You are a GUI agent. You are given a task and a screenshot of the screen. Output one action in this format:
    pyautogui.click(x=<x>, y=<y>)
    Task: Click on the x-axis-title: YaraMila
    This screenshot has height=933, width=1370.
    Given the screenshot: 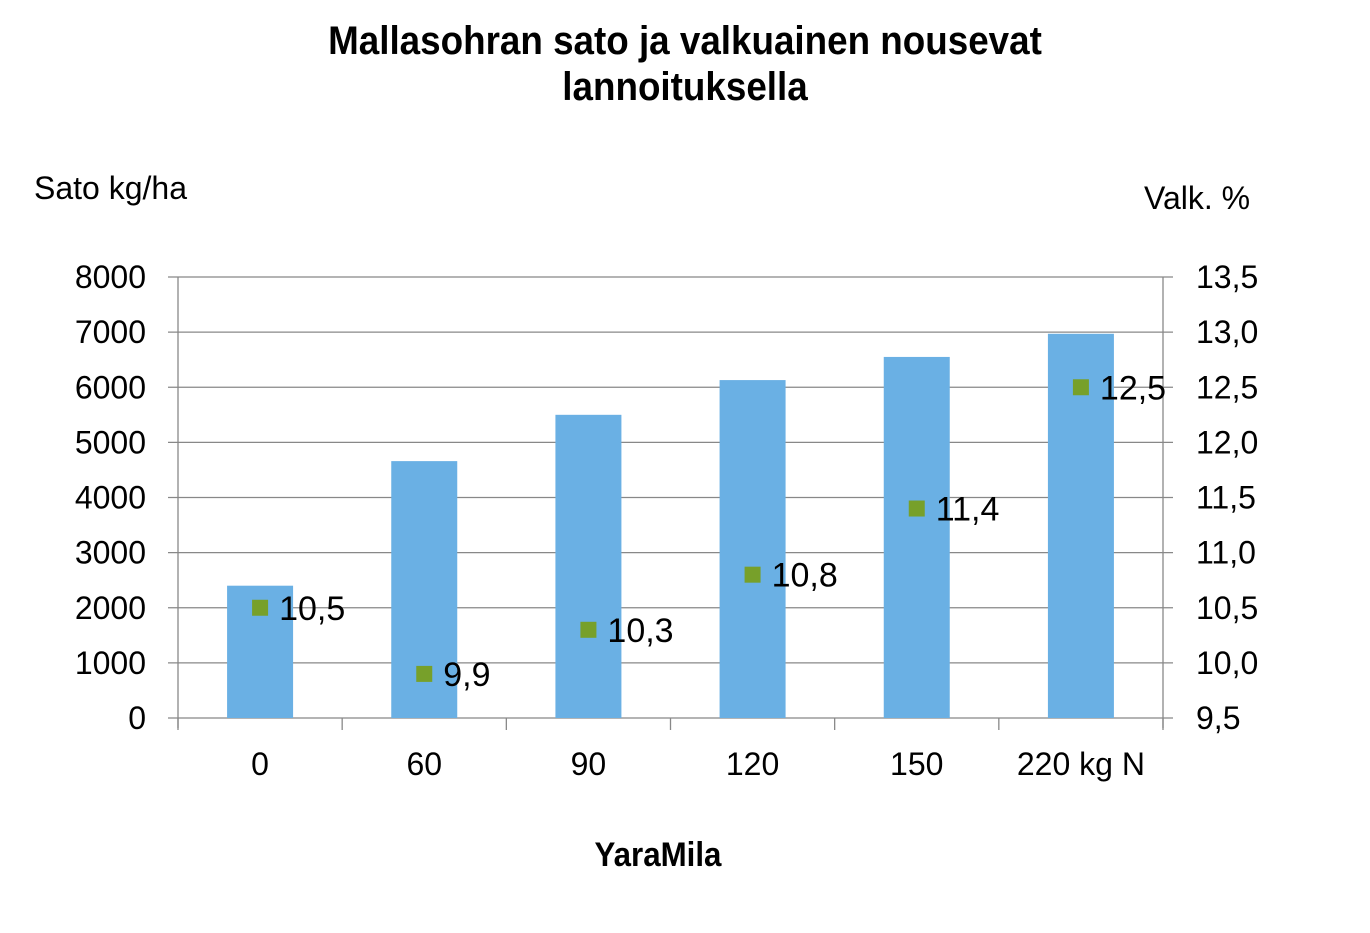 What is the action you would take?
    pyautogui.click(x=658, y=855)
    